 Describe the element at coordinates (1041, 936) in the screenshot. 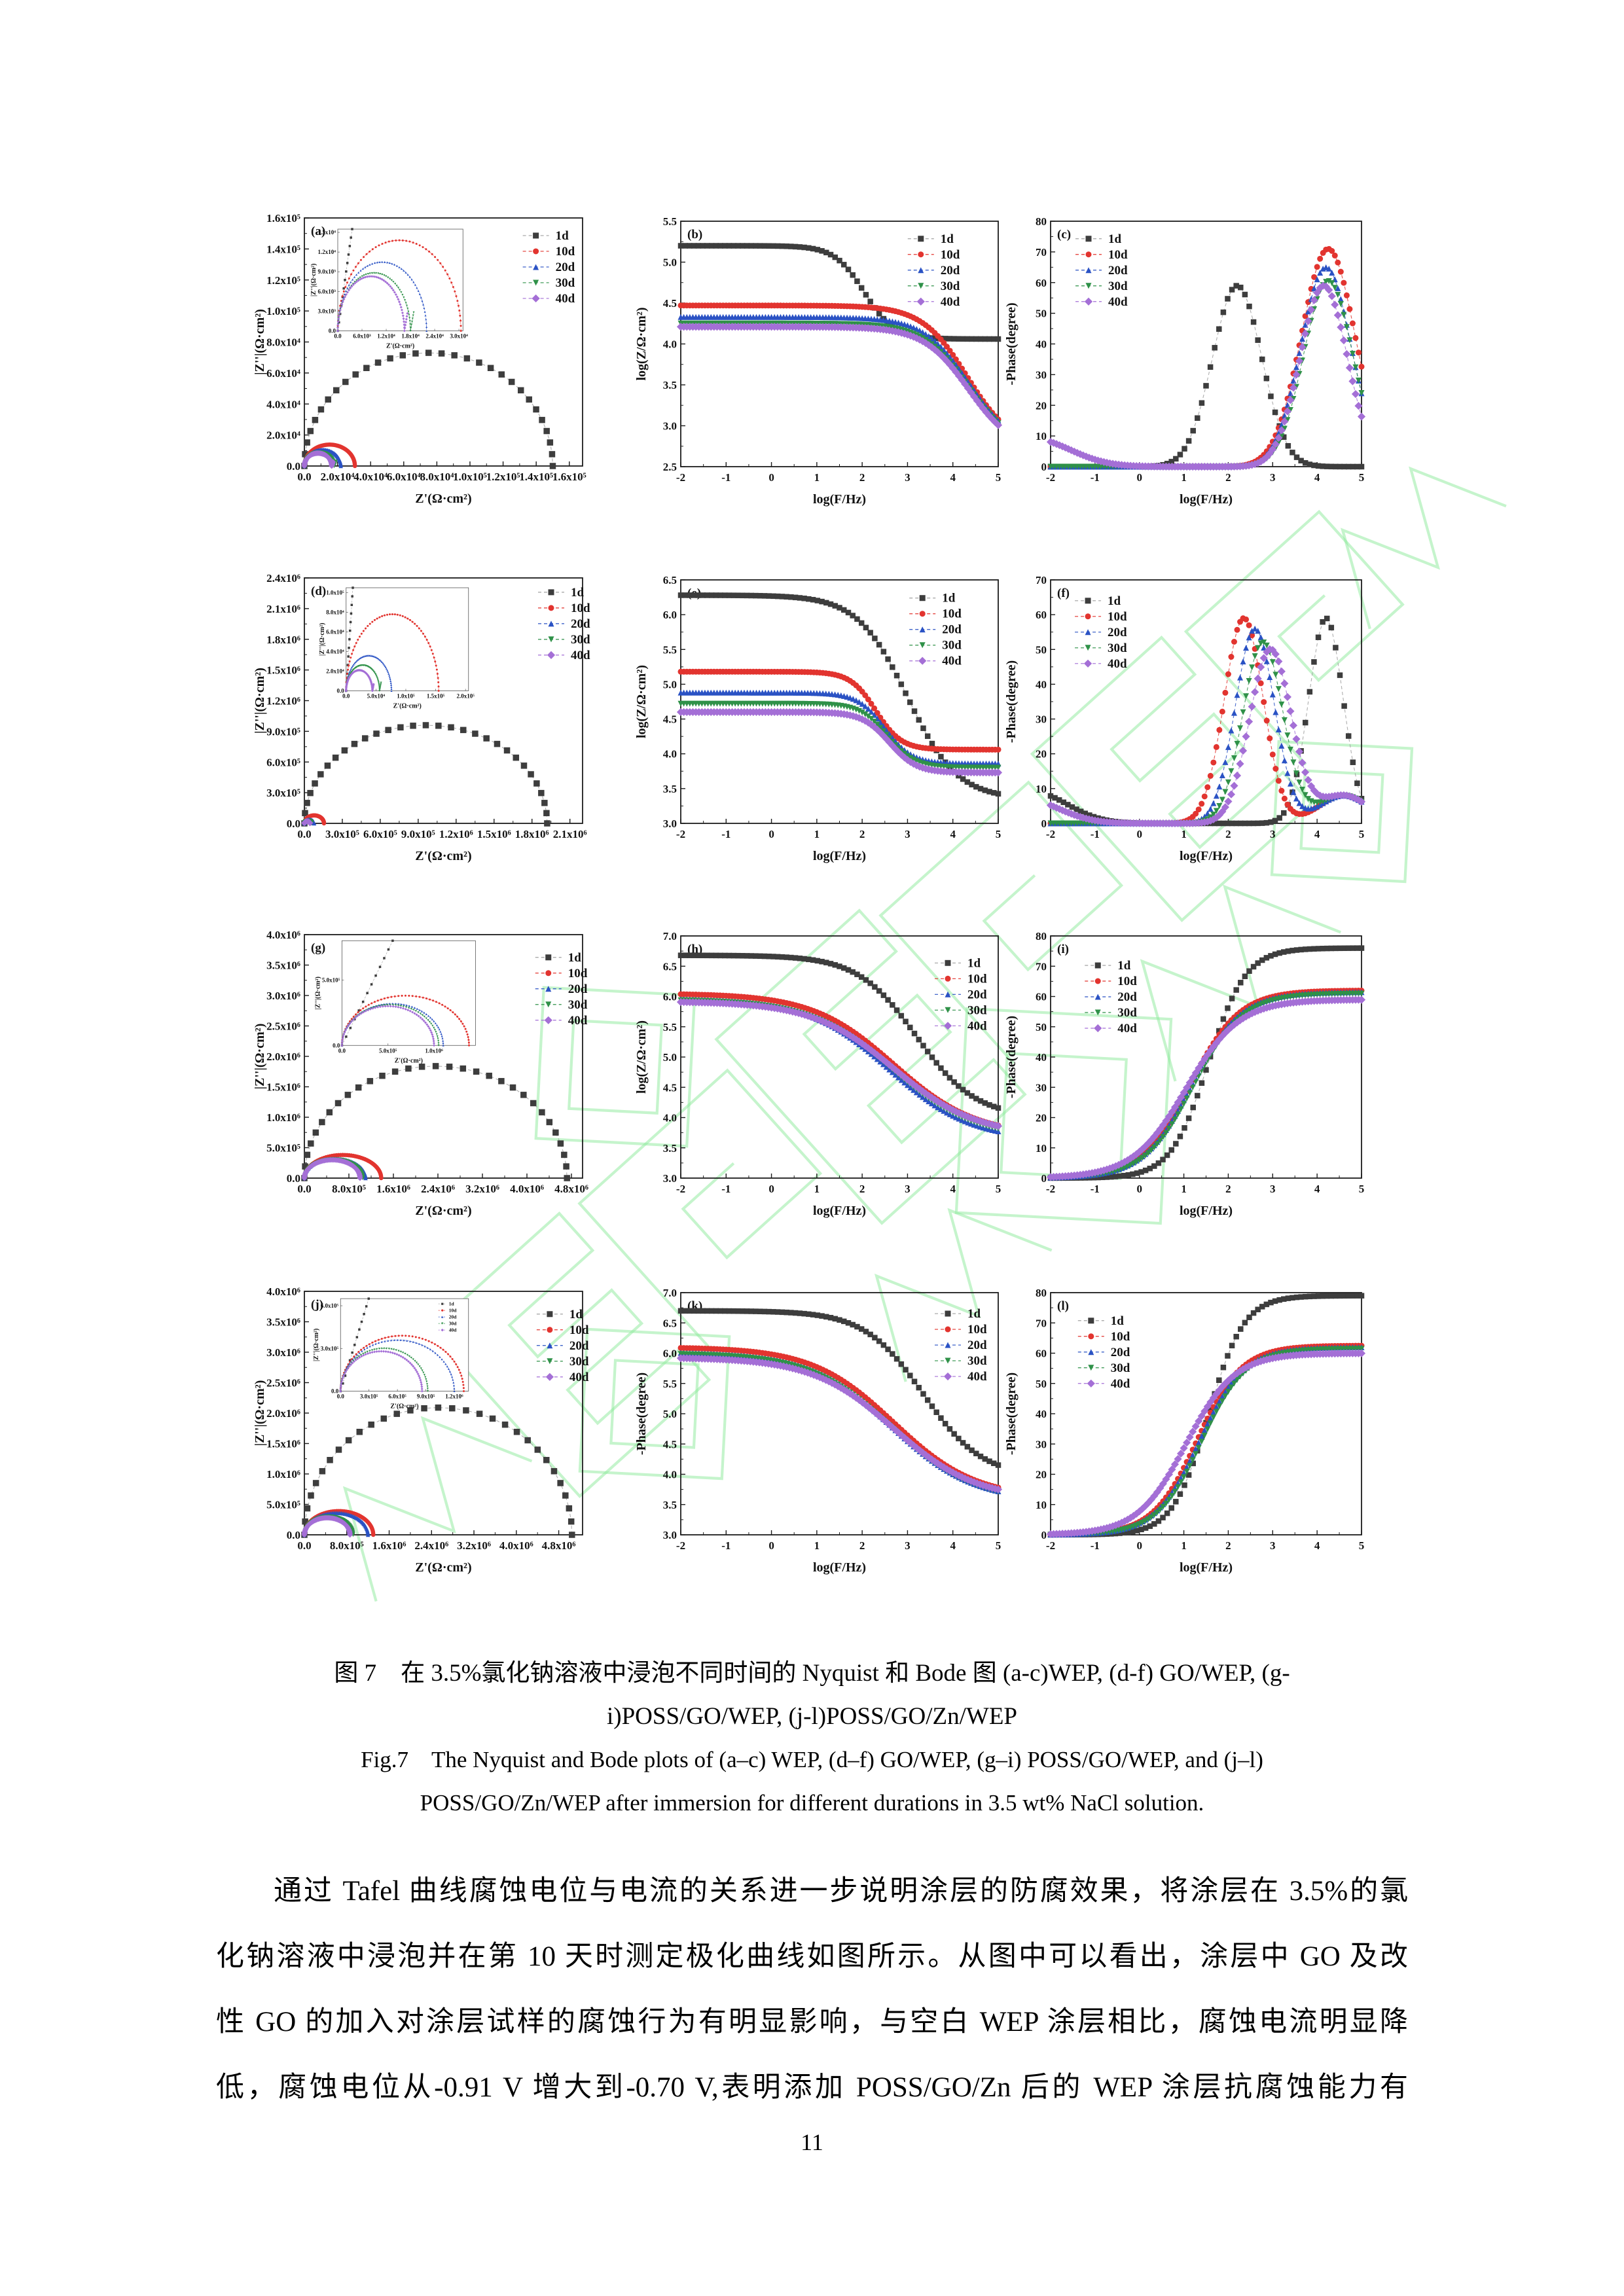

I see `svg-text: 80` at that location.